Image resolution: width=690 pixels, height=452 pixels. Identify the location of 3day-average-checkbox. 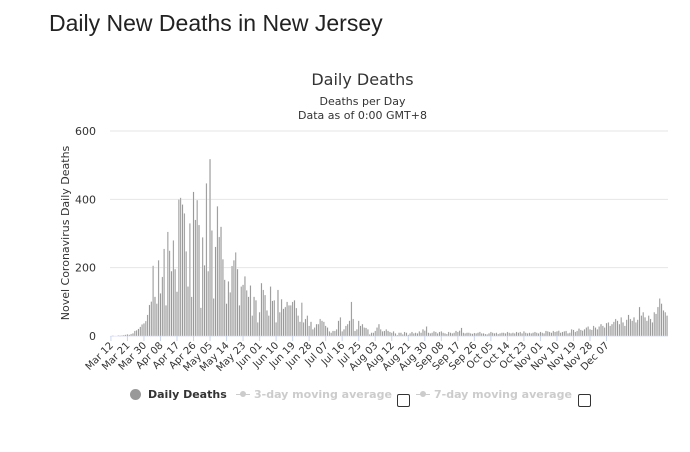
(403, 400).